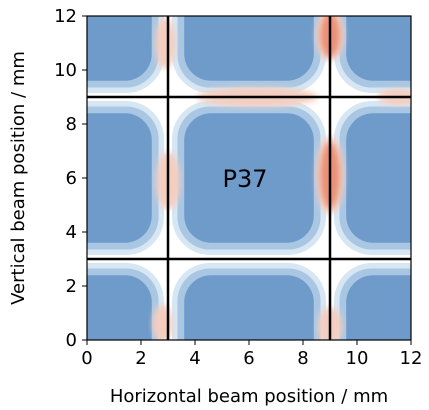  What do you see at coordinates (65, 70) in the screenshot?
I see `y-tick-label: 10` at bounding box center [65, 70].